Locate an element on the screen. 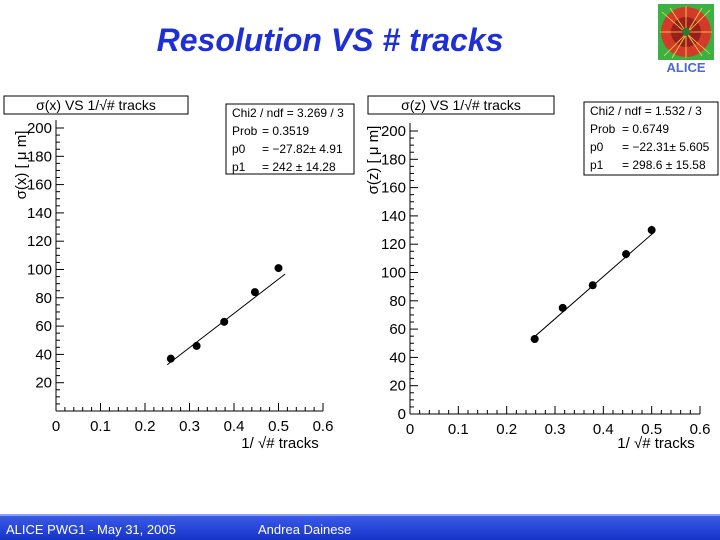  y-axis-label: σ(x) [ μ m] is located at coordinates (21, 165).